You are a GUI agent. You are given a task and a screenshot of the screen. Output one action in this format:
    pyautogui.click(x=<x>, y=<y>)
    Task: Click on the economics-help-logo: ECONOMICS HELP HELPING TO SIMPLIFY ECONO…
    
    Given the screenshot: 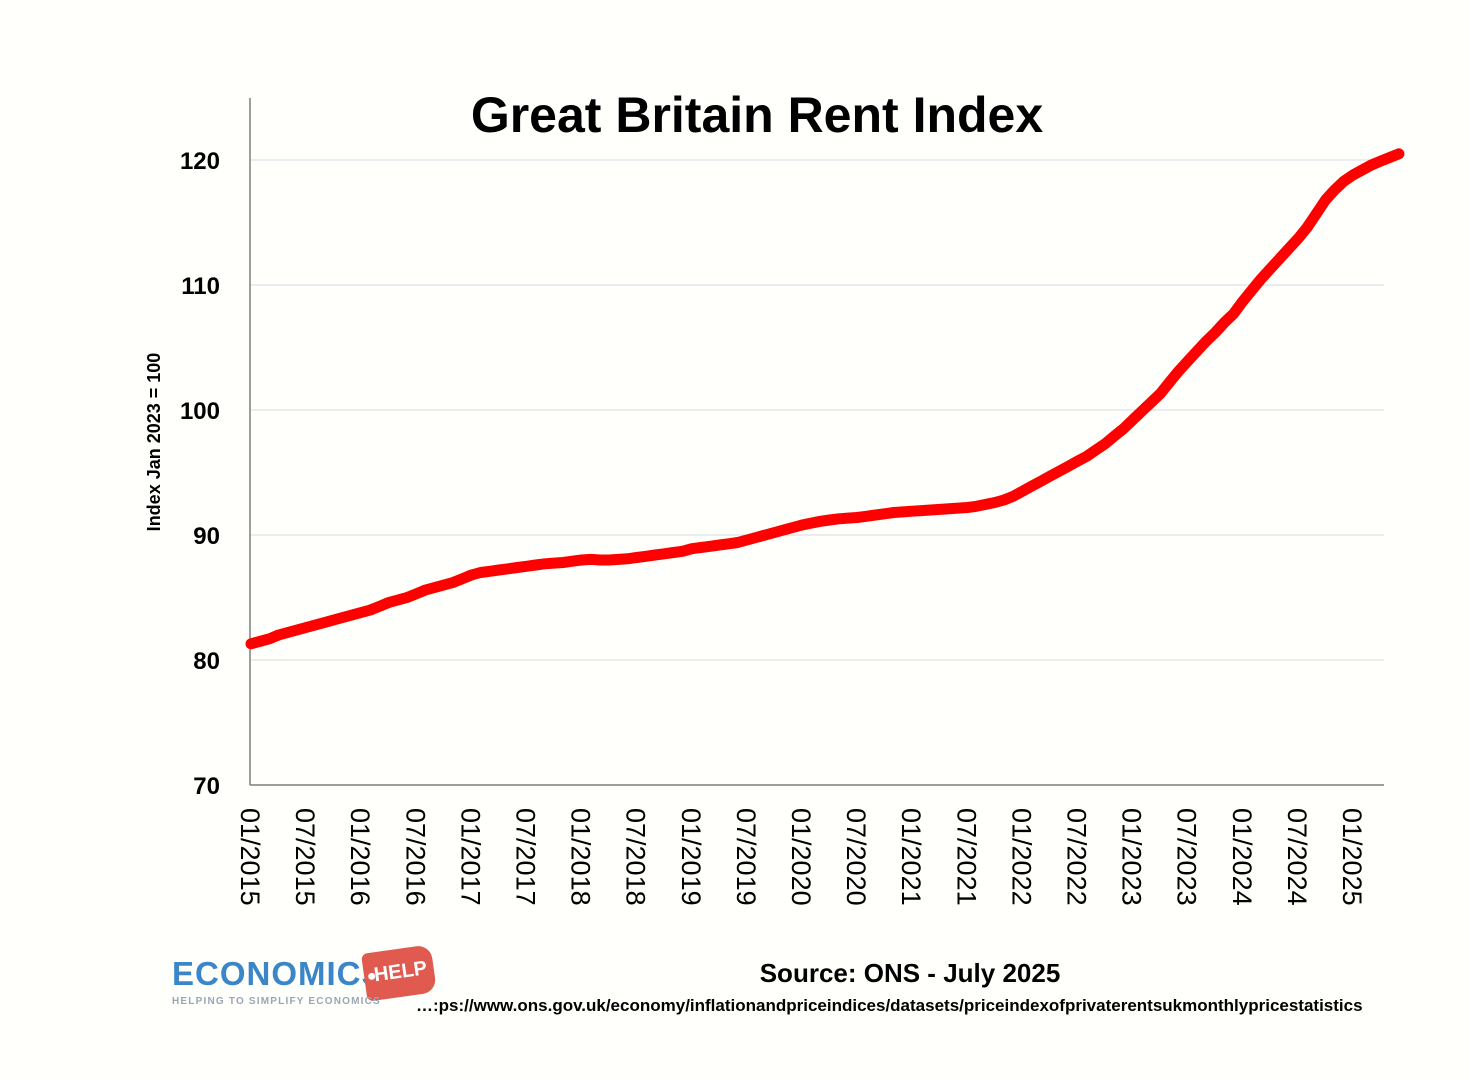 What is the action you would take?
    pyautogui.click(x=307, y=979)
    